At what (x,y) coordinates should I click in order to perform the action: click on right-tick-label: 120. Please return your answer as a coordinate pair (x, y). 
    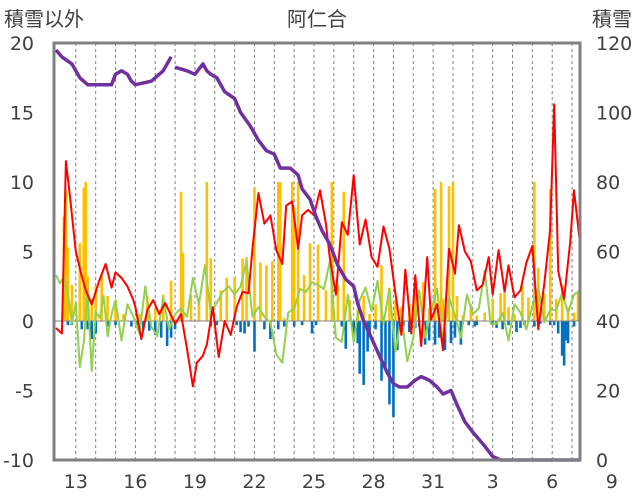
    Looking at the image, I should click on (614, 44).